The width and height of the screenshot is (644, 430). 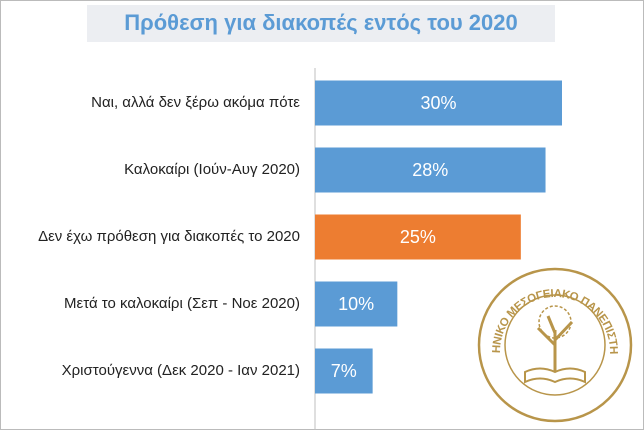 What do you see at coordinates (555, 322) in the screenshot?
I see `logo-leaf` at bounding box center [555, 322].